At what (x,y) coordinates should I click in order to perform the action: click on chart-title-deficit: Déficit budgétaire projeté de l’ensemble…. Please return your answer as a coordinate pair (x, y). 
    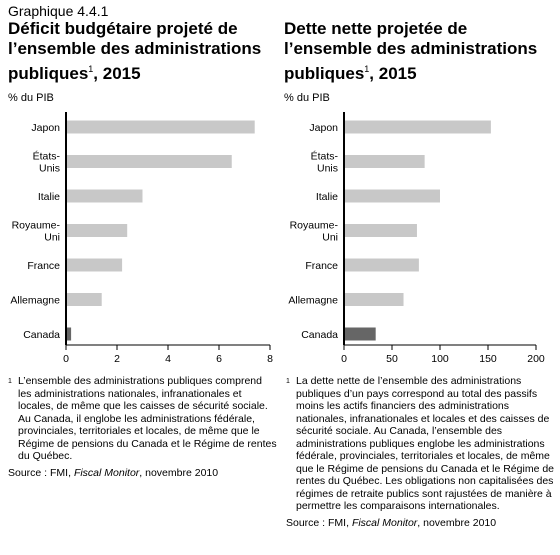
    Looking at the image, I should click on (144, 51).